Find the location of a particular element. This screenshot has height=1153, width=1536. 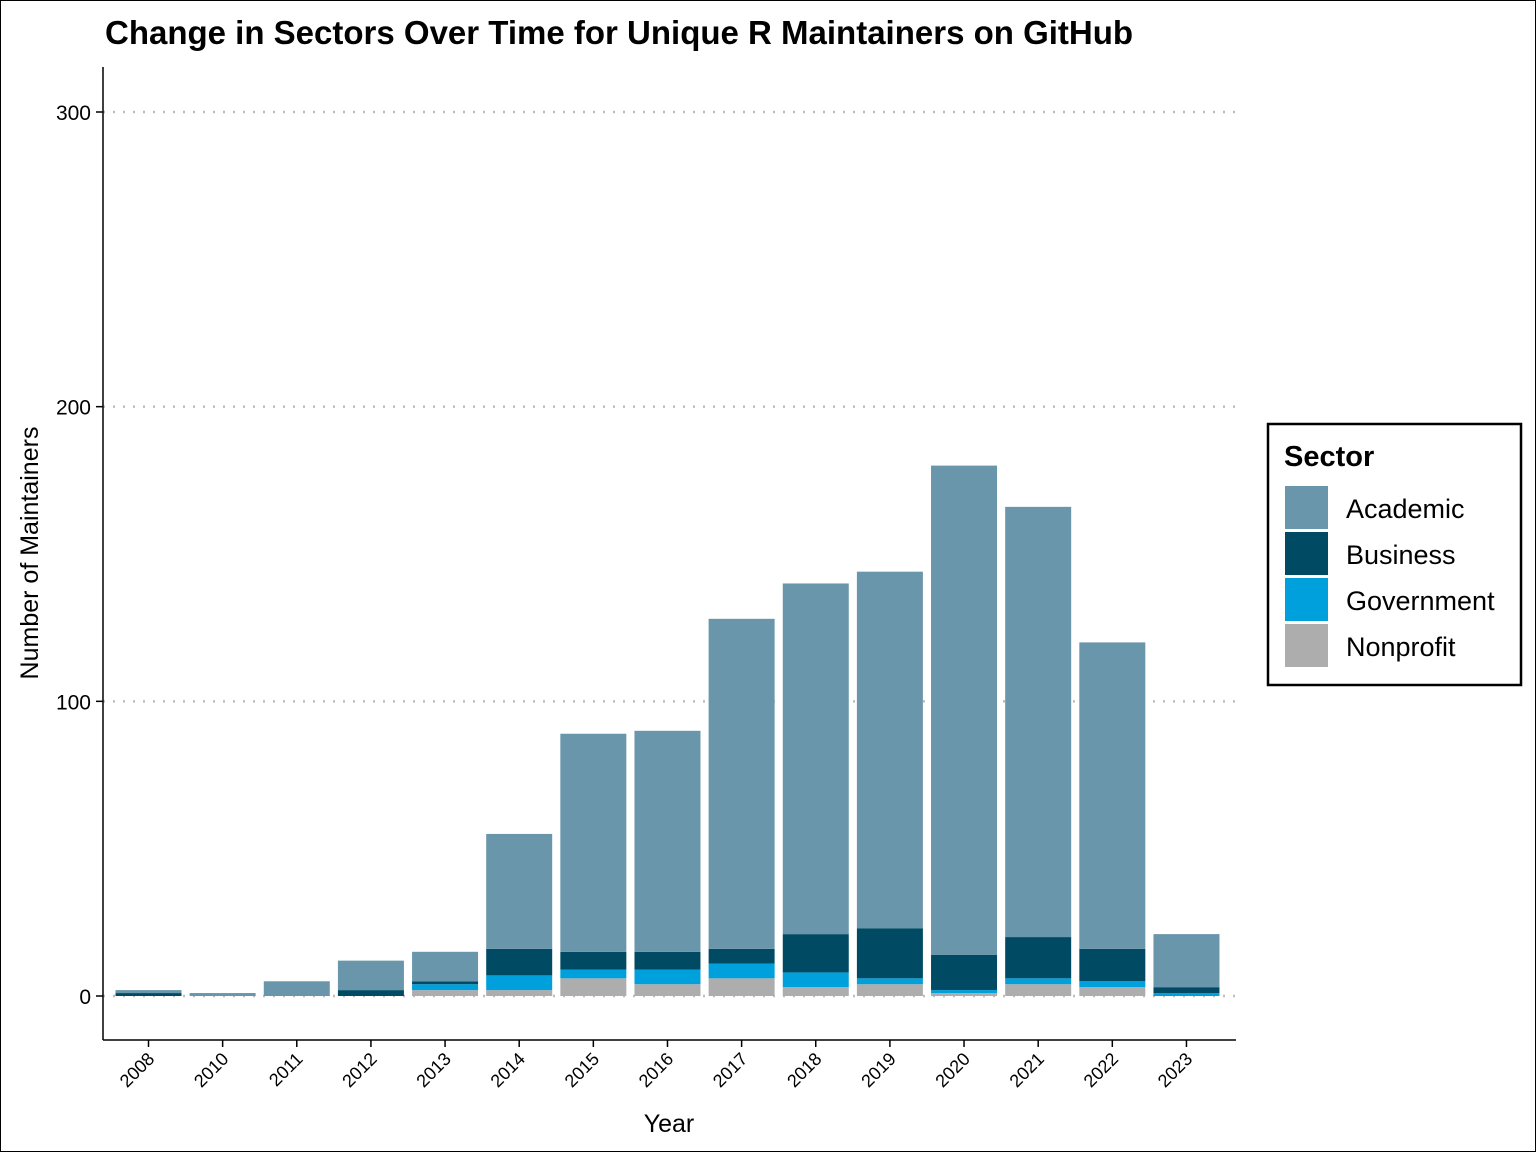

bar-2017-government is located at coordinates (741, 971).